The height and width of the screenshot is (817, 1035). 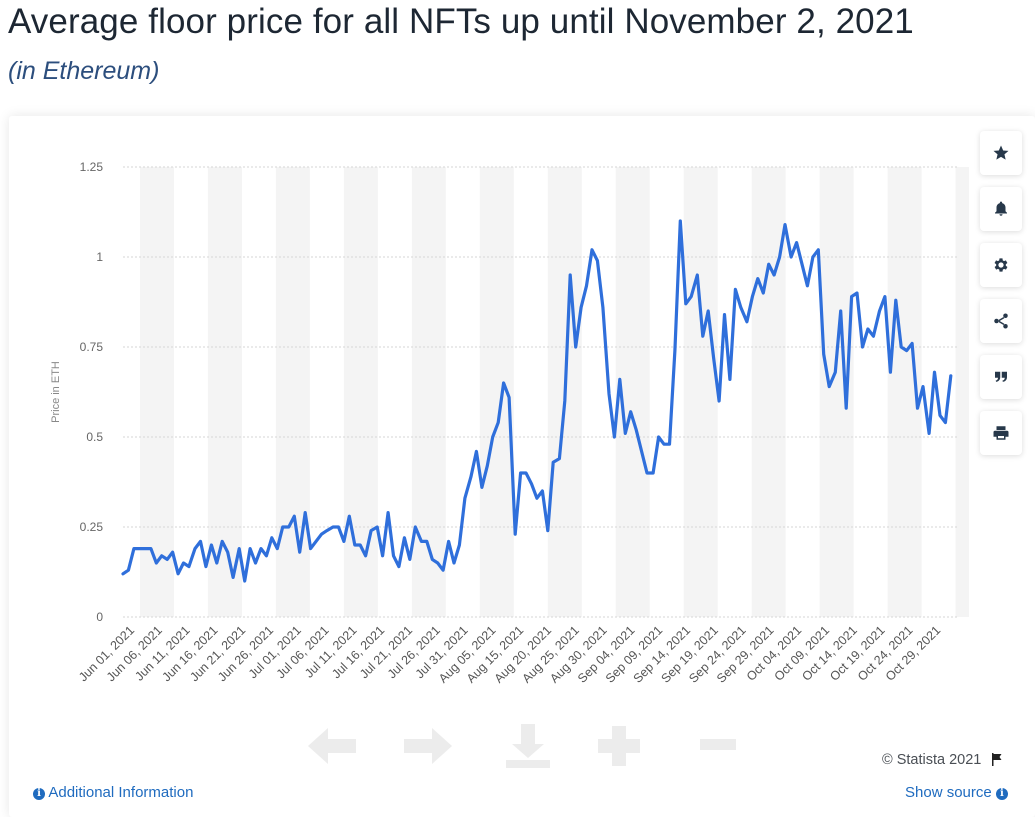 I want to click on print-button, so click(x=1001, y=433).